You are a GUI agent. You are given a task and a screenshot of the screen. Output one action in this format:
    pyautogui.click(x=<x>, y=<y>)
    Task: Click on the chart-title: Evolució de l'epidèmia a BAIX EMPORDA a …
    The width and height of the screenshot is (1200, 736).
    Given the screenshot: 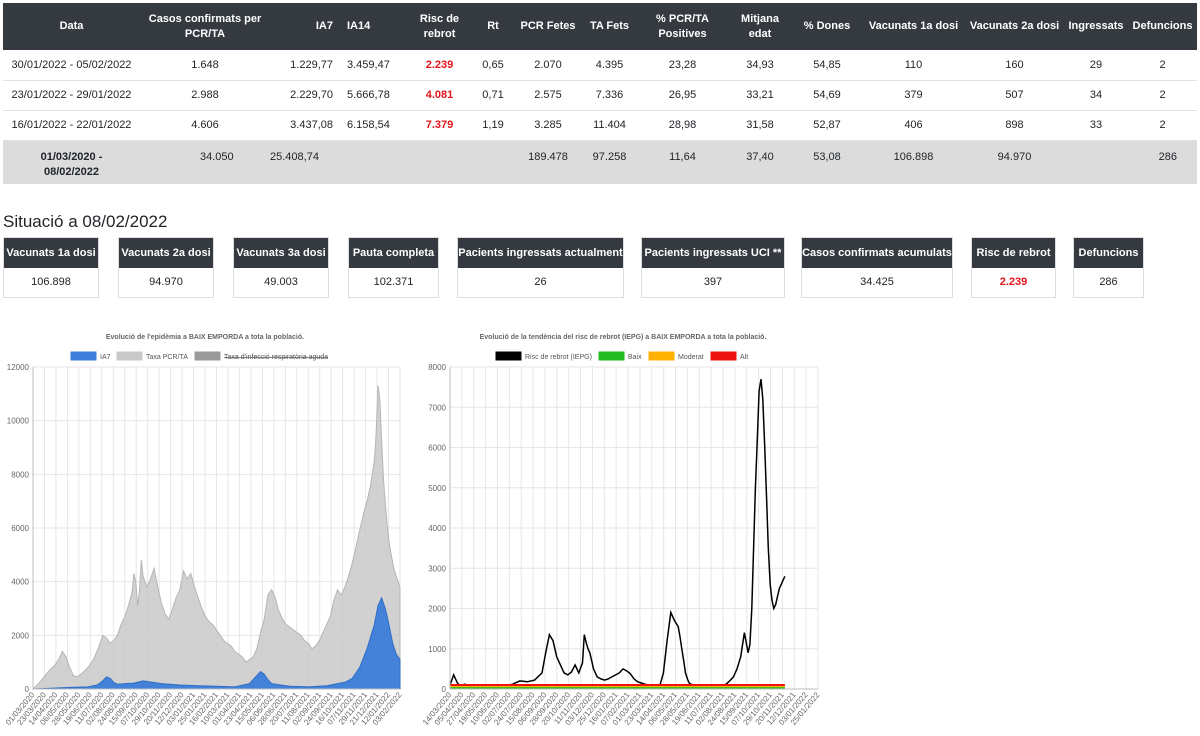 What is the action you would take?
    pyautogui.click(x=205, y=337)
    